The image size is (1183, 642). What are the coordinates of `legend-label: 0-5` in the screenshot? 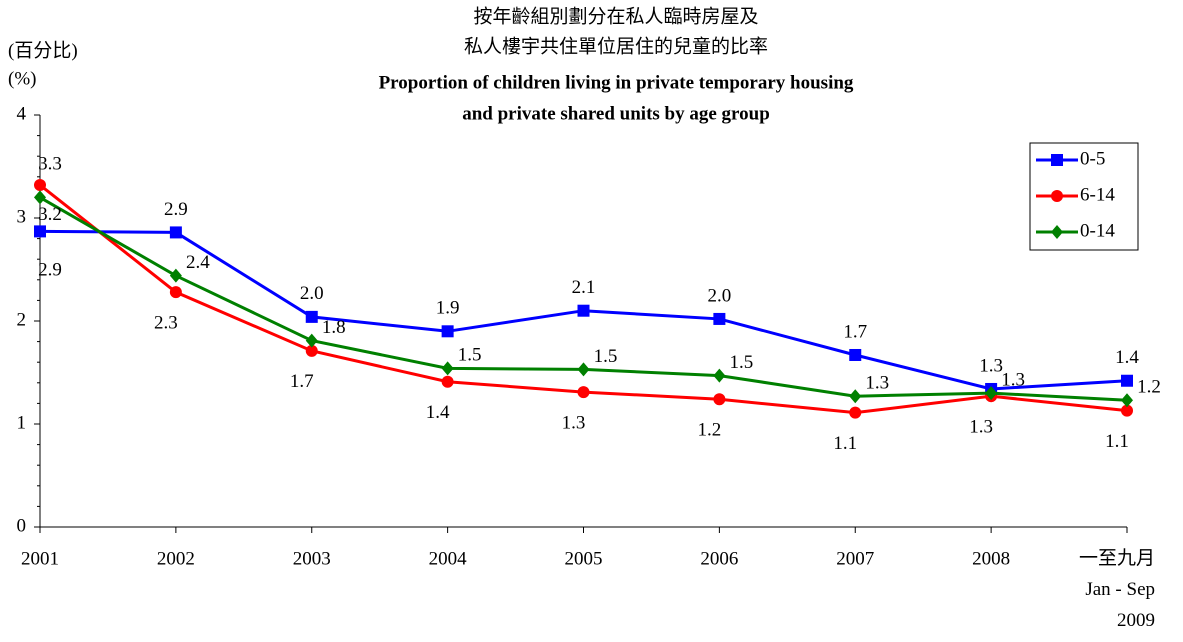 It's located at (1092, 158).